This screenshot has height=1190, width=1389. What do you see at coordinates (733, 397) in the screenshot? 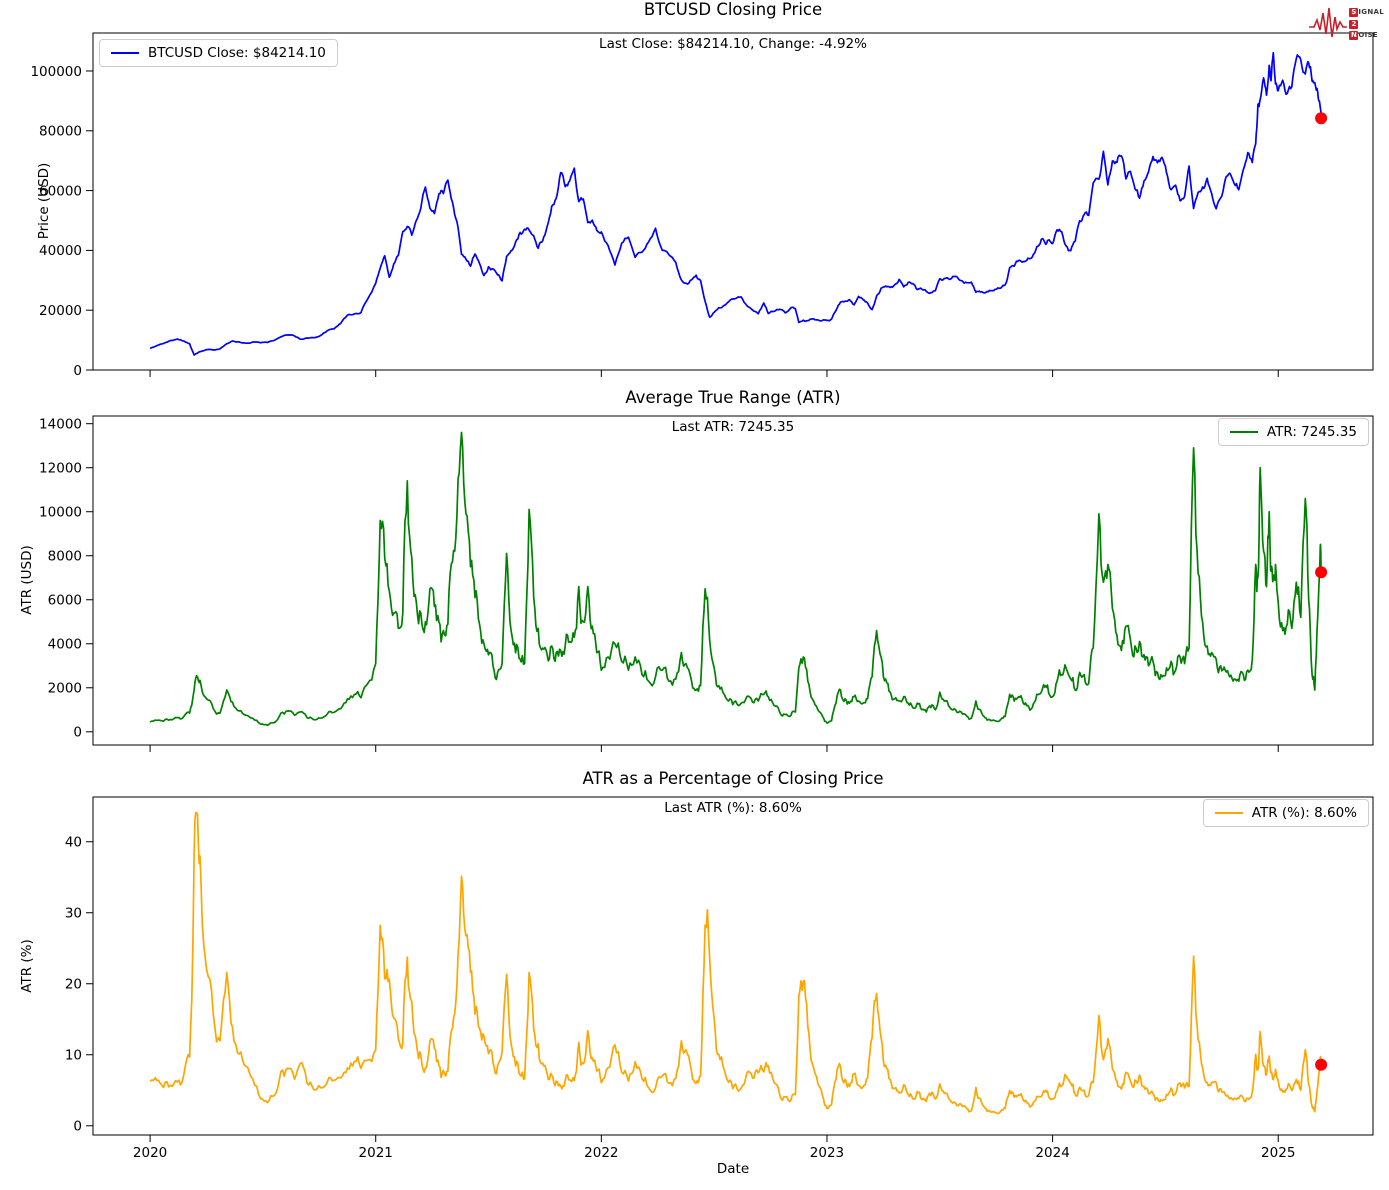
I see `panel2-title: Average True Range (ATR)` at bounding box center [733, 397].